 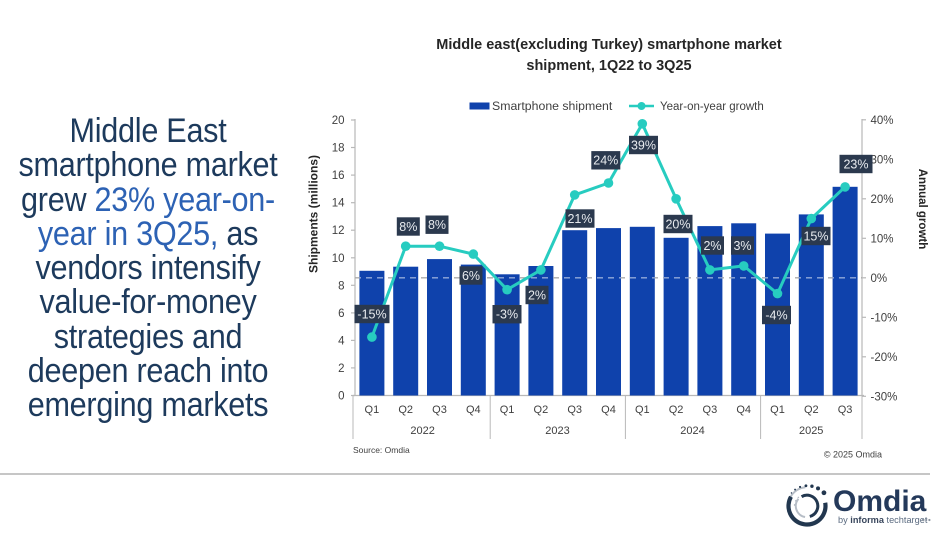 What do you see at coordinates (371, 314) in the screenshot?
I see `svg-text: -15%` at bounding box center [371, 314].